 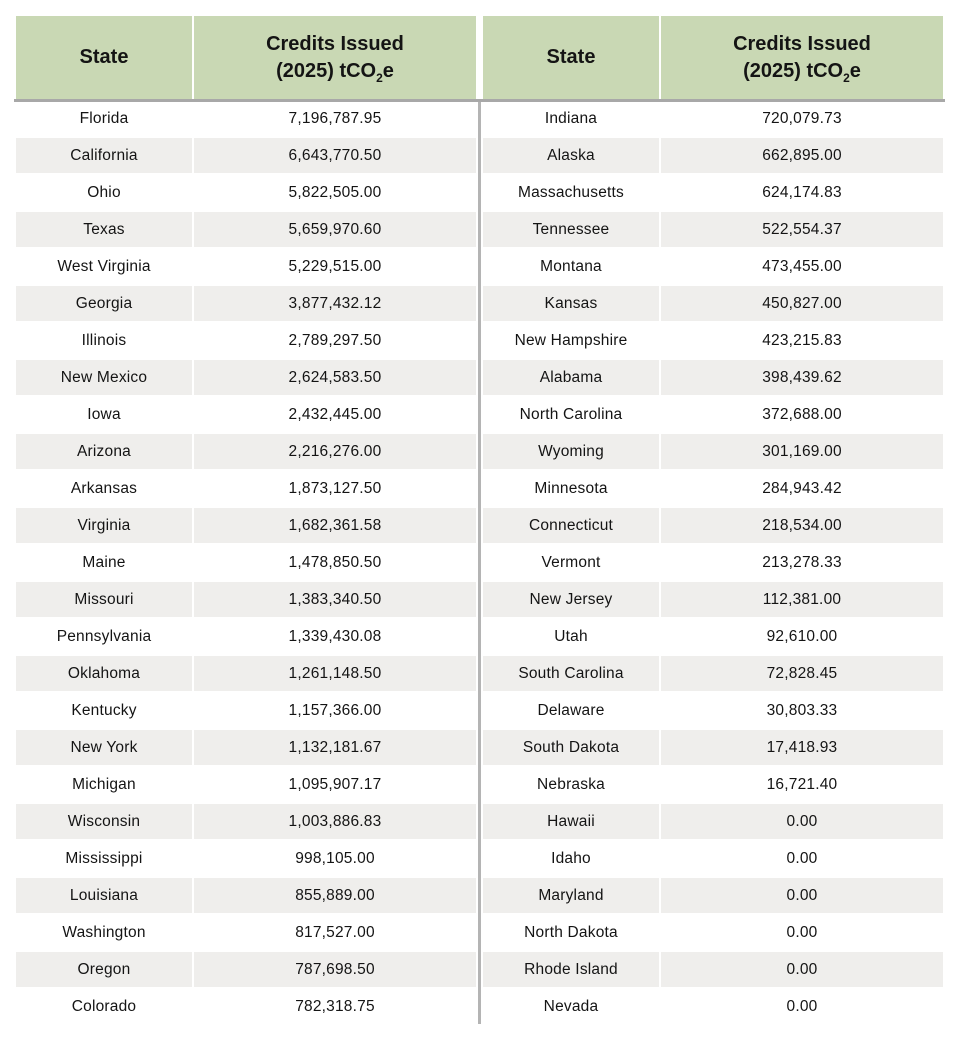 I want to click on credits-value-cell: 624,174.83, so click(x=802, y=192).